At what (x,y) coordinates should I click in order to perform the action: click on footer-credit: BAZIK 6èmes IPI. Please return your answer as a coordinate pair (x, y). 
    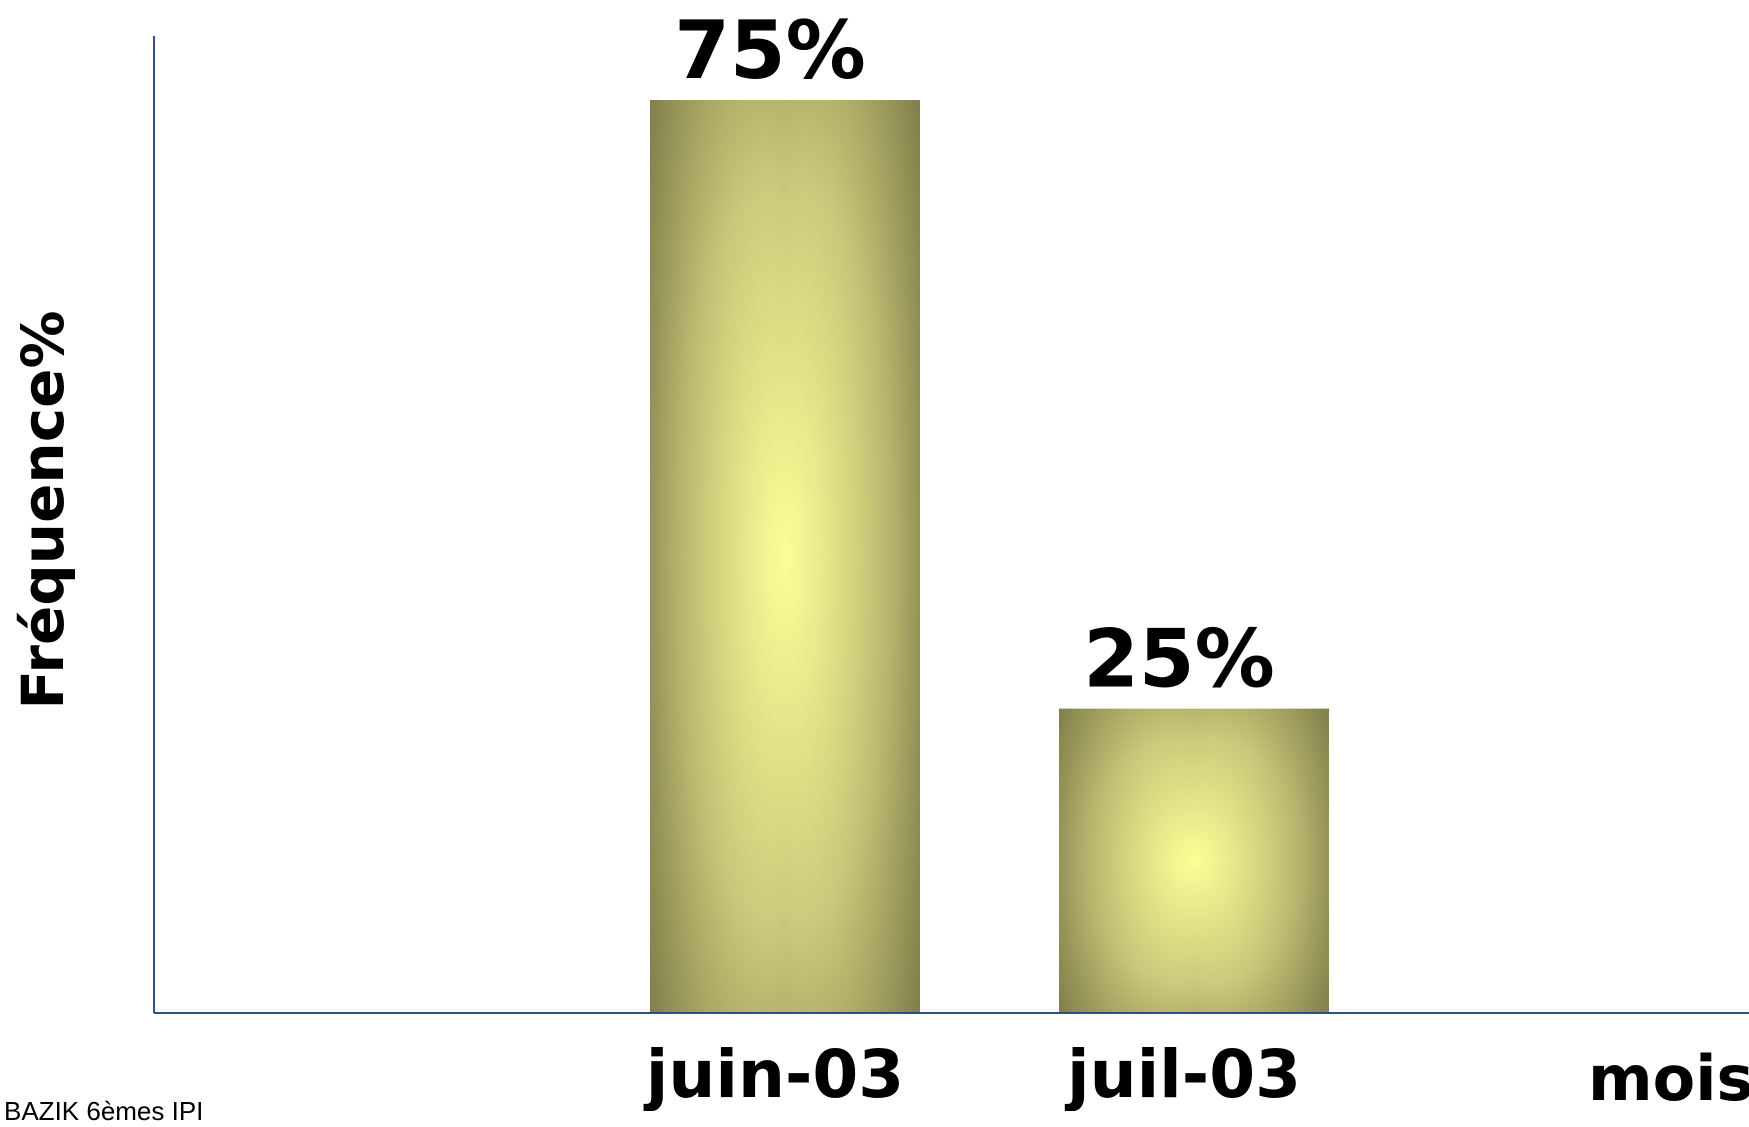
    Looking at the image, I should click on (104, 1111).